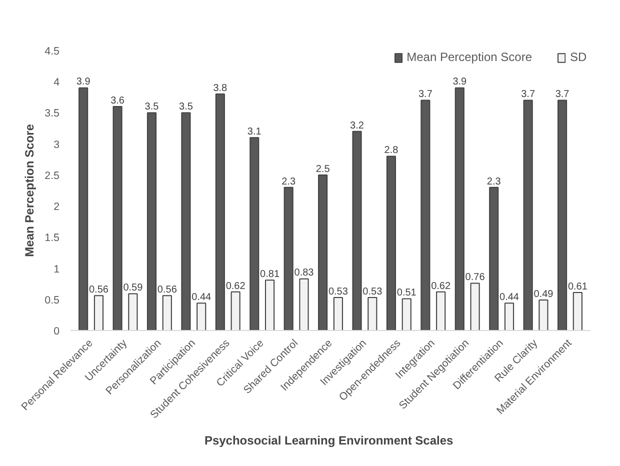 The width and height of the screenshot is (620, 466). Describe the element at coordinates (579, 57) in the screenshot. I see `legend-label: SD` at that location.